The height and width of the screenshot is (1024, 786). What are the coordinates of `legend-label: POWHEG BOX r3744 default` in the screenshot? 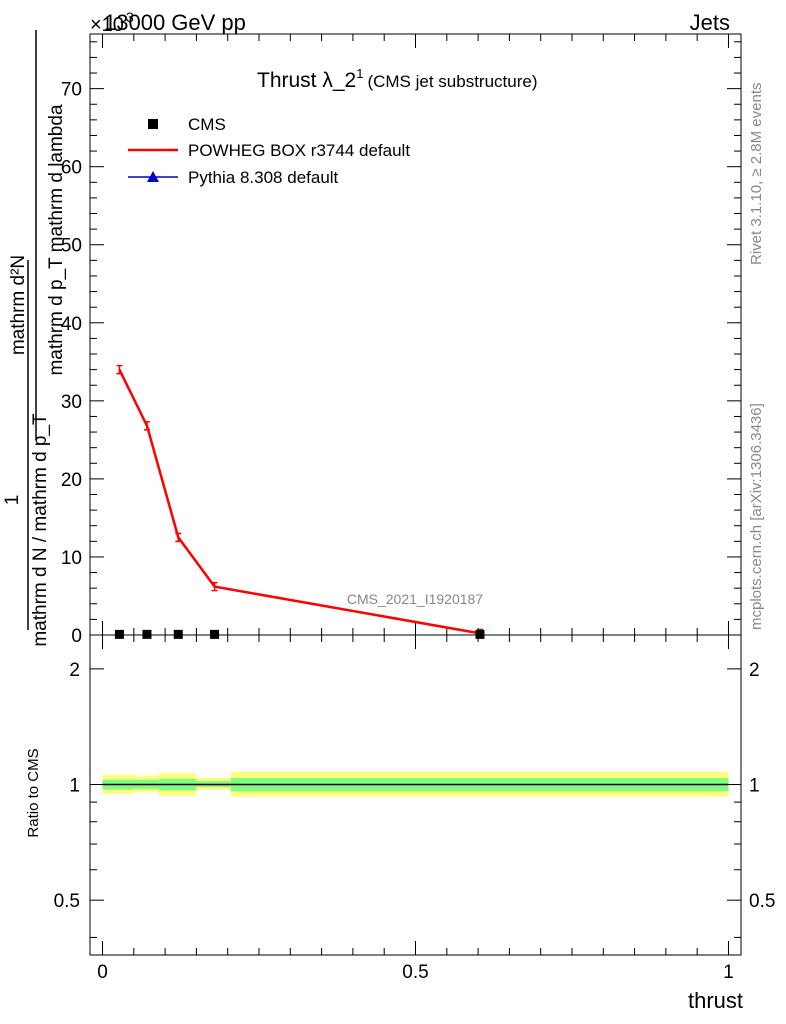 It's located at (299, 150).